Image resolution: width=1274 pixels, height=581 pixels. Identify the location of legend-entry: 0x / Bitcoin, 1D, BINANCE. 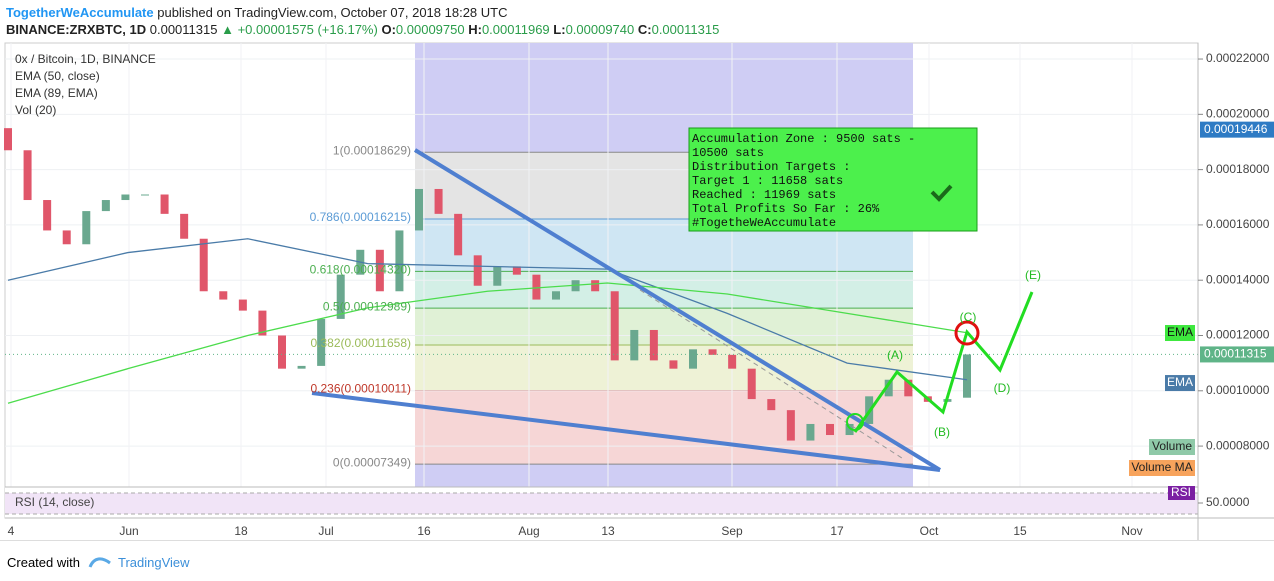
(85, 59).